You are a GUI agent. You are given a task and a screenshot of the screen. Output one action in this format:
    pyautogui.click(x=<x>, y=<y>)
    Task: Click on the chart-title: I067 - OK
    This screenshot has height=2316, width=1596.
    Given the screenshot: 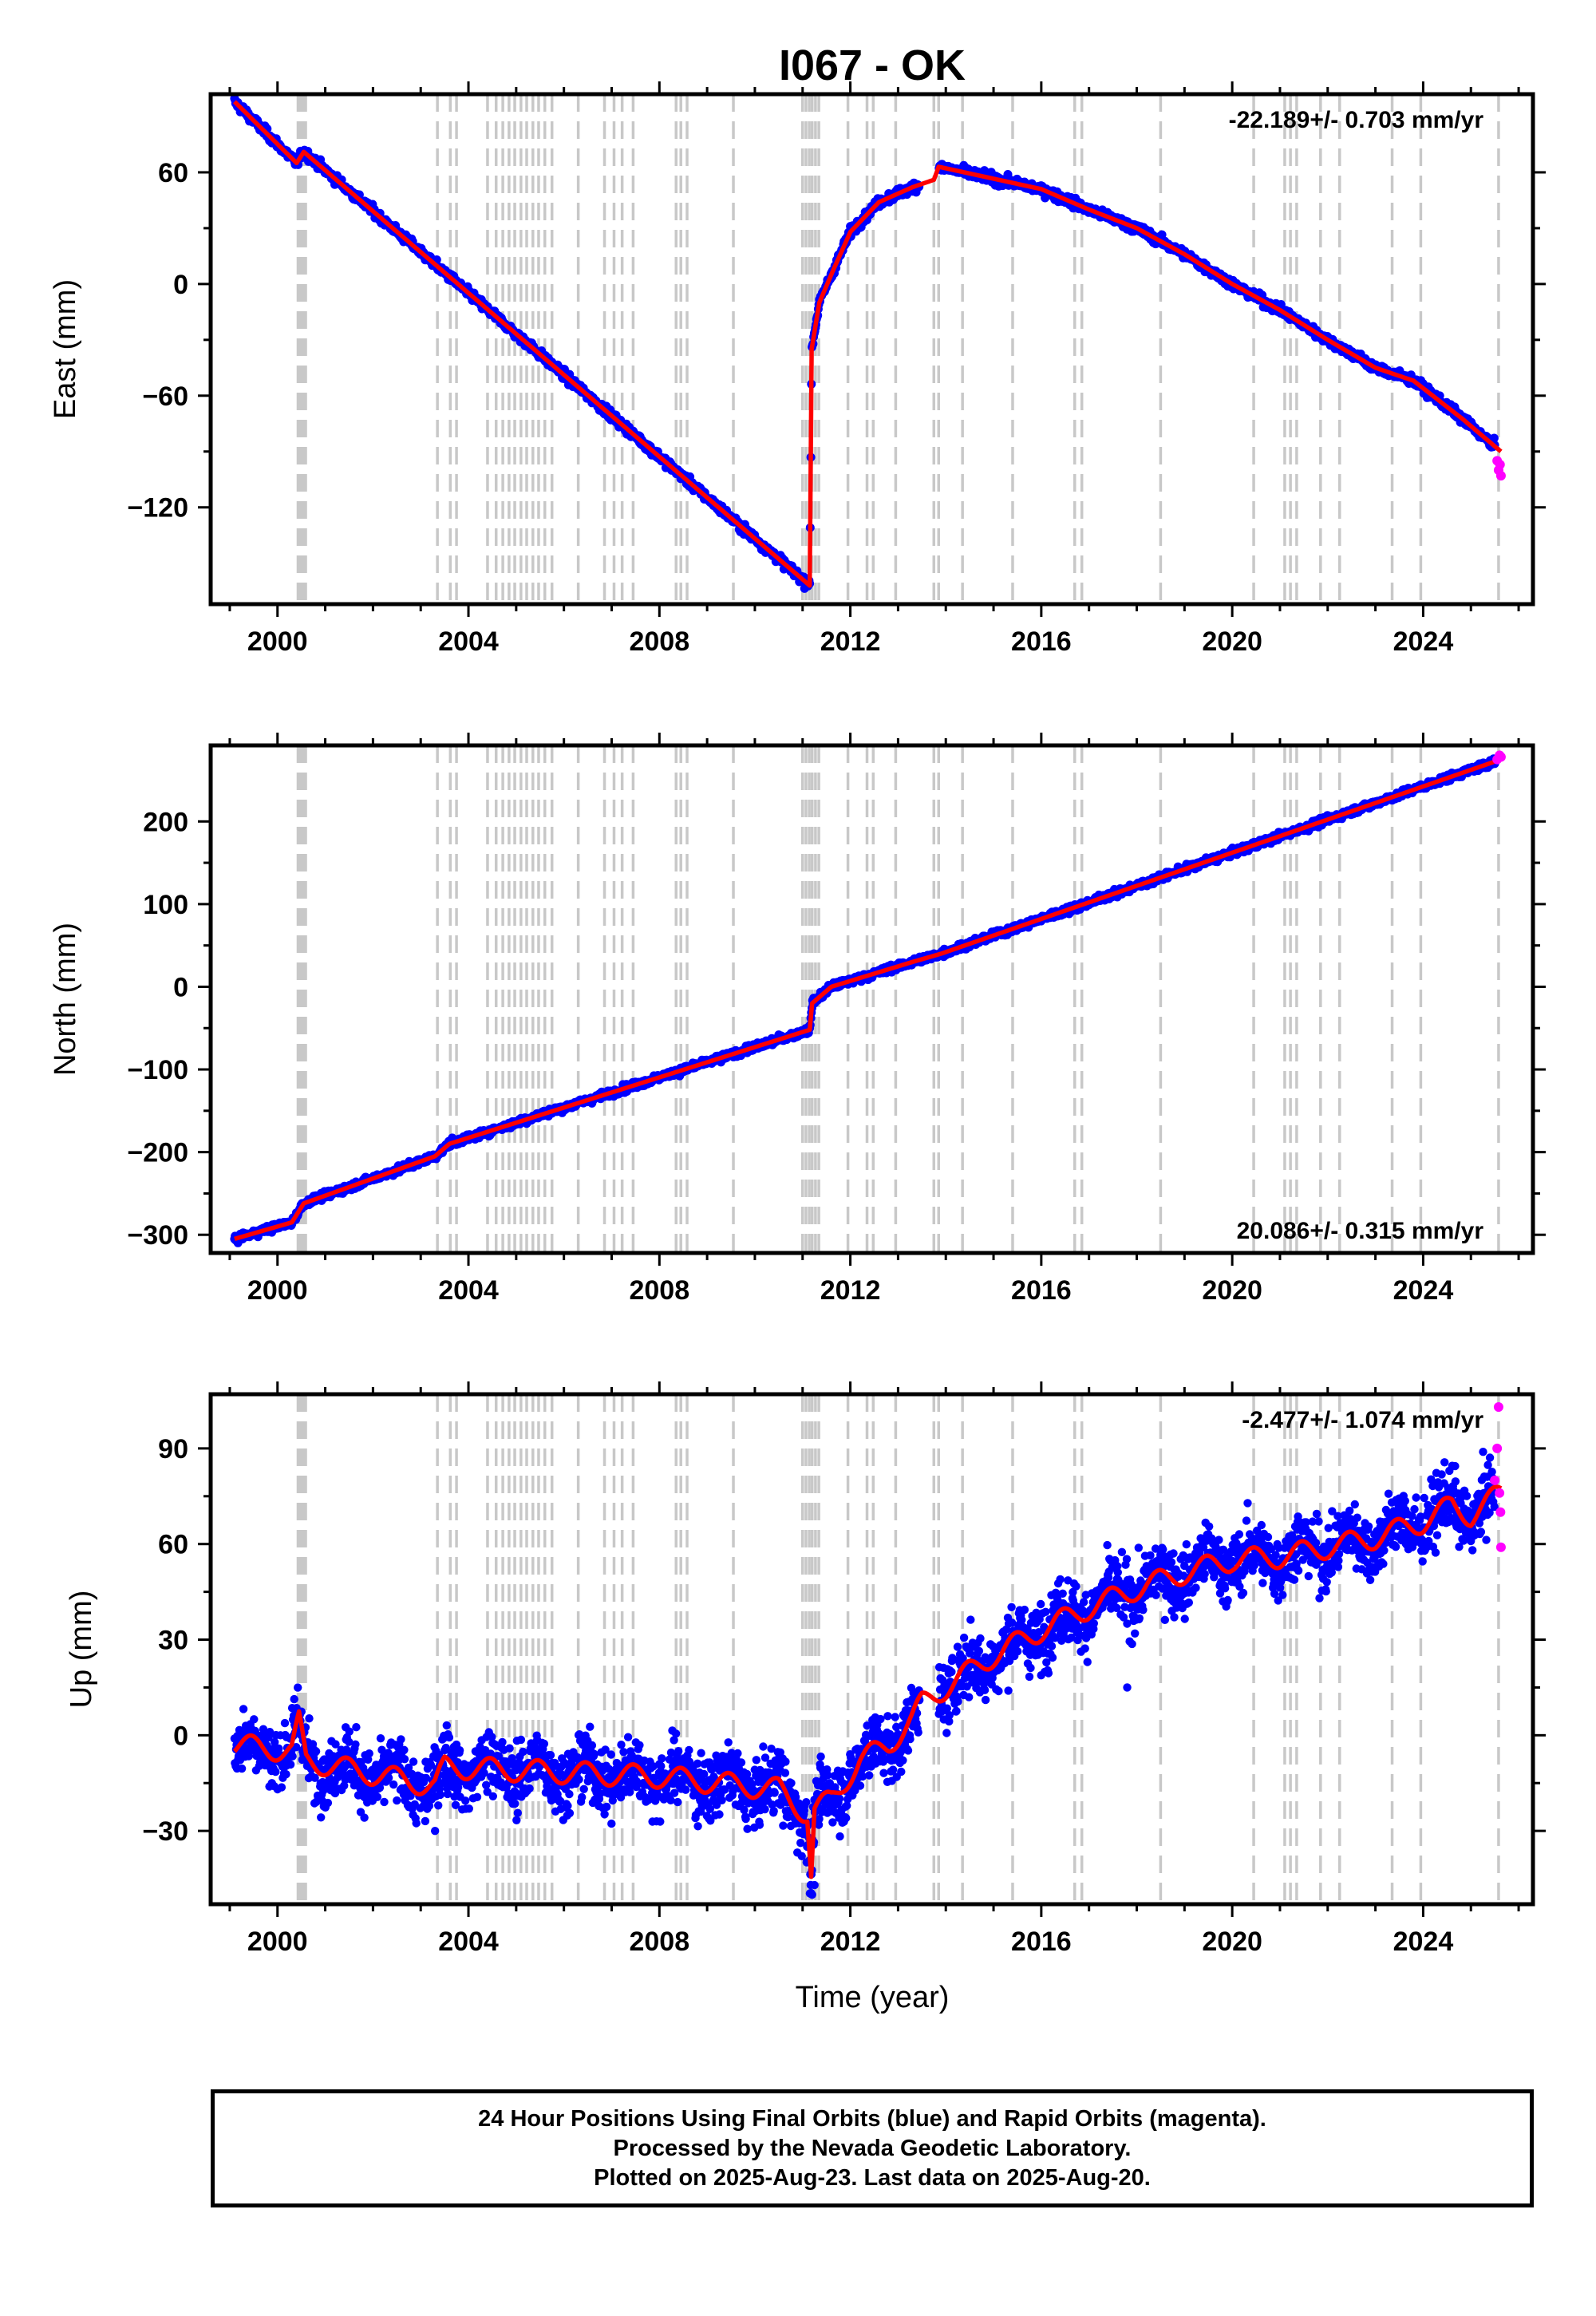 What is the action you would take?
    pyautogui.click(x=873, y=65)
    